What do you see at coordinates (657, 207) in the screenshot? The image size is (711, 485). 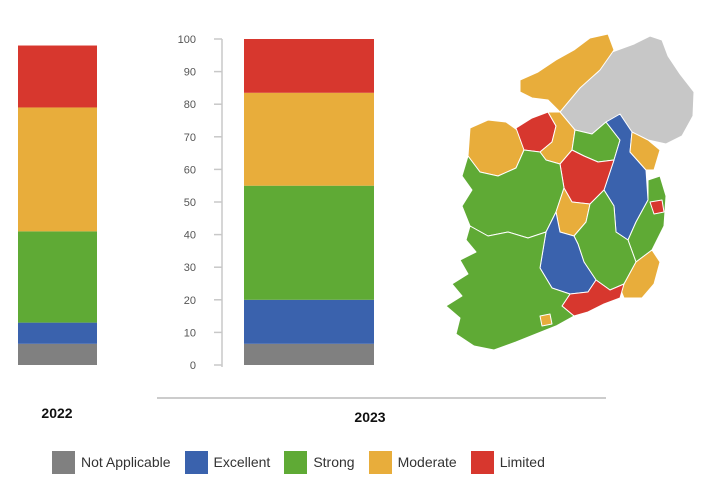 I see `map-region-limited-dublin` at bounding box center [657, 207].